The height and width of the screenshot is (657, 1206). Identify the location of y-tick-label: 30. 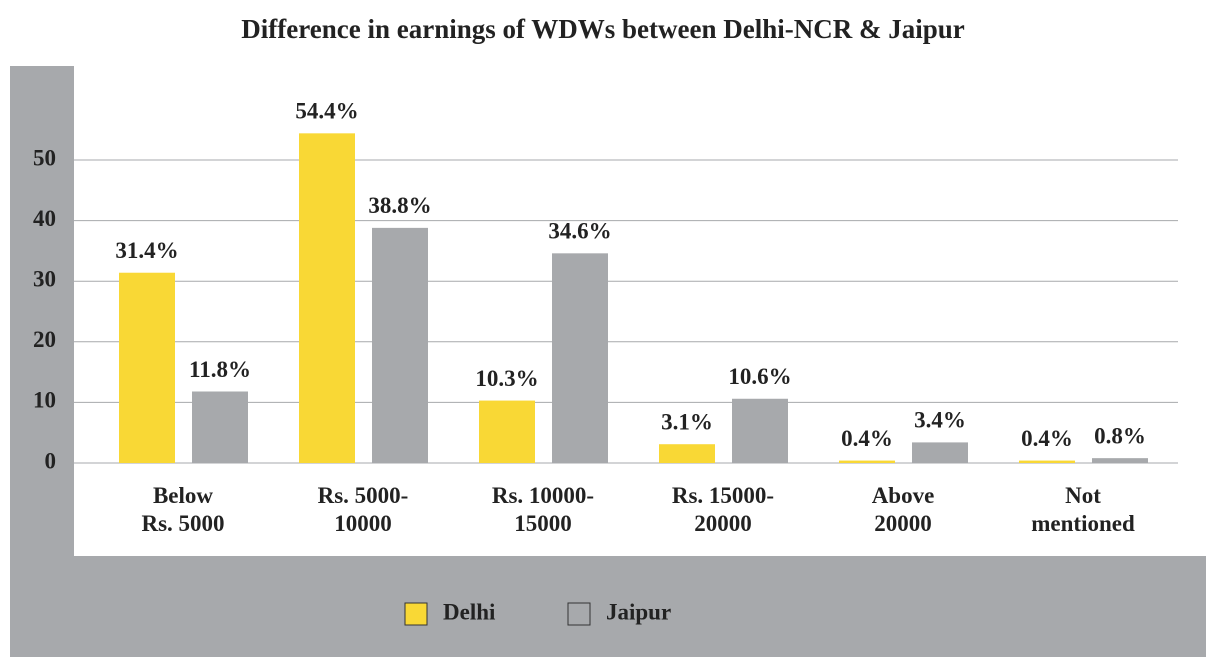
(44, 278).